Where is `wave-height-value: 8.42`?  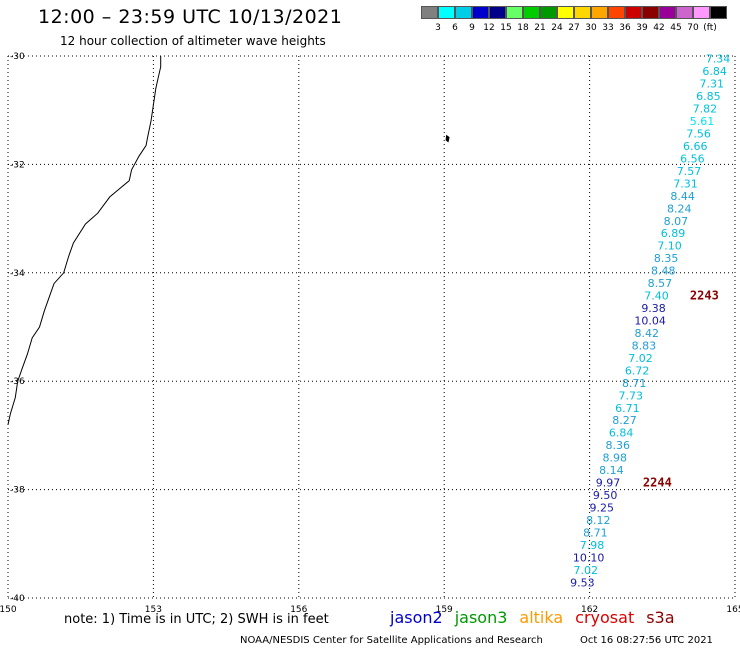 wave-height-value: 8.42 is located at coordinates (647, 333).